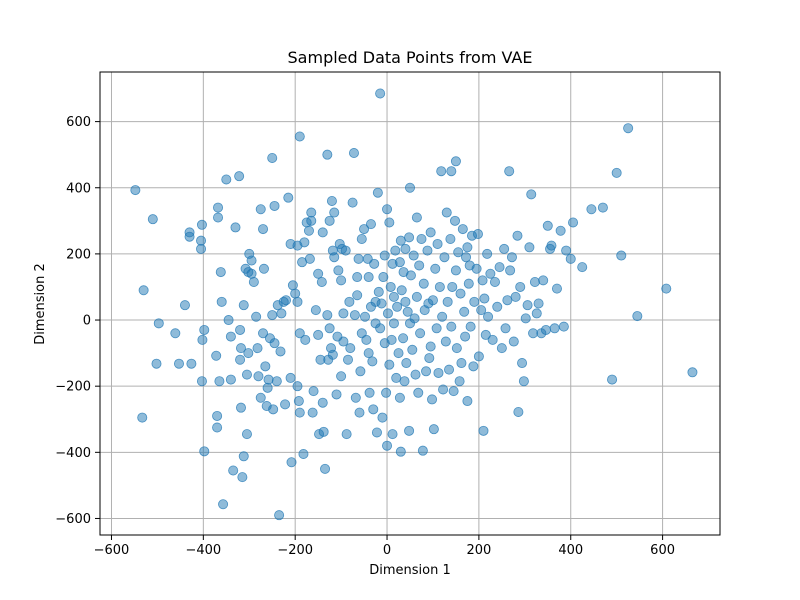 The width and height of the screenshot is (800, 600). Describe the element at coordinates (77, 321) in the screenshot. I see `y-axis-ticks: −600 −400 −200 0 200 400 600` at that location.